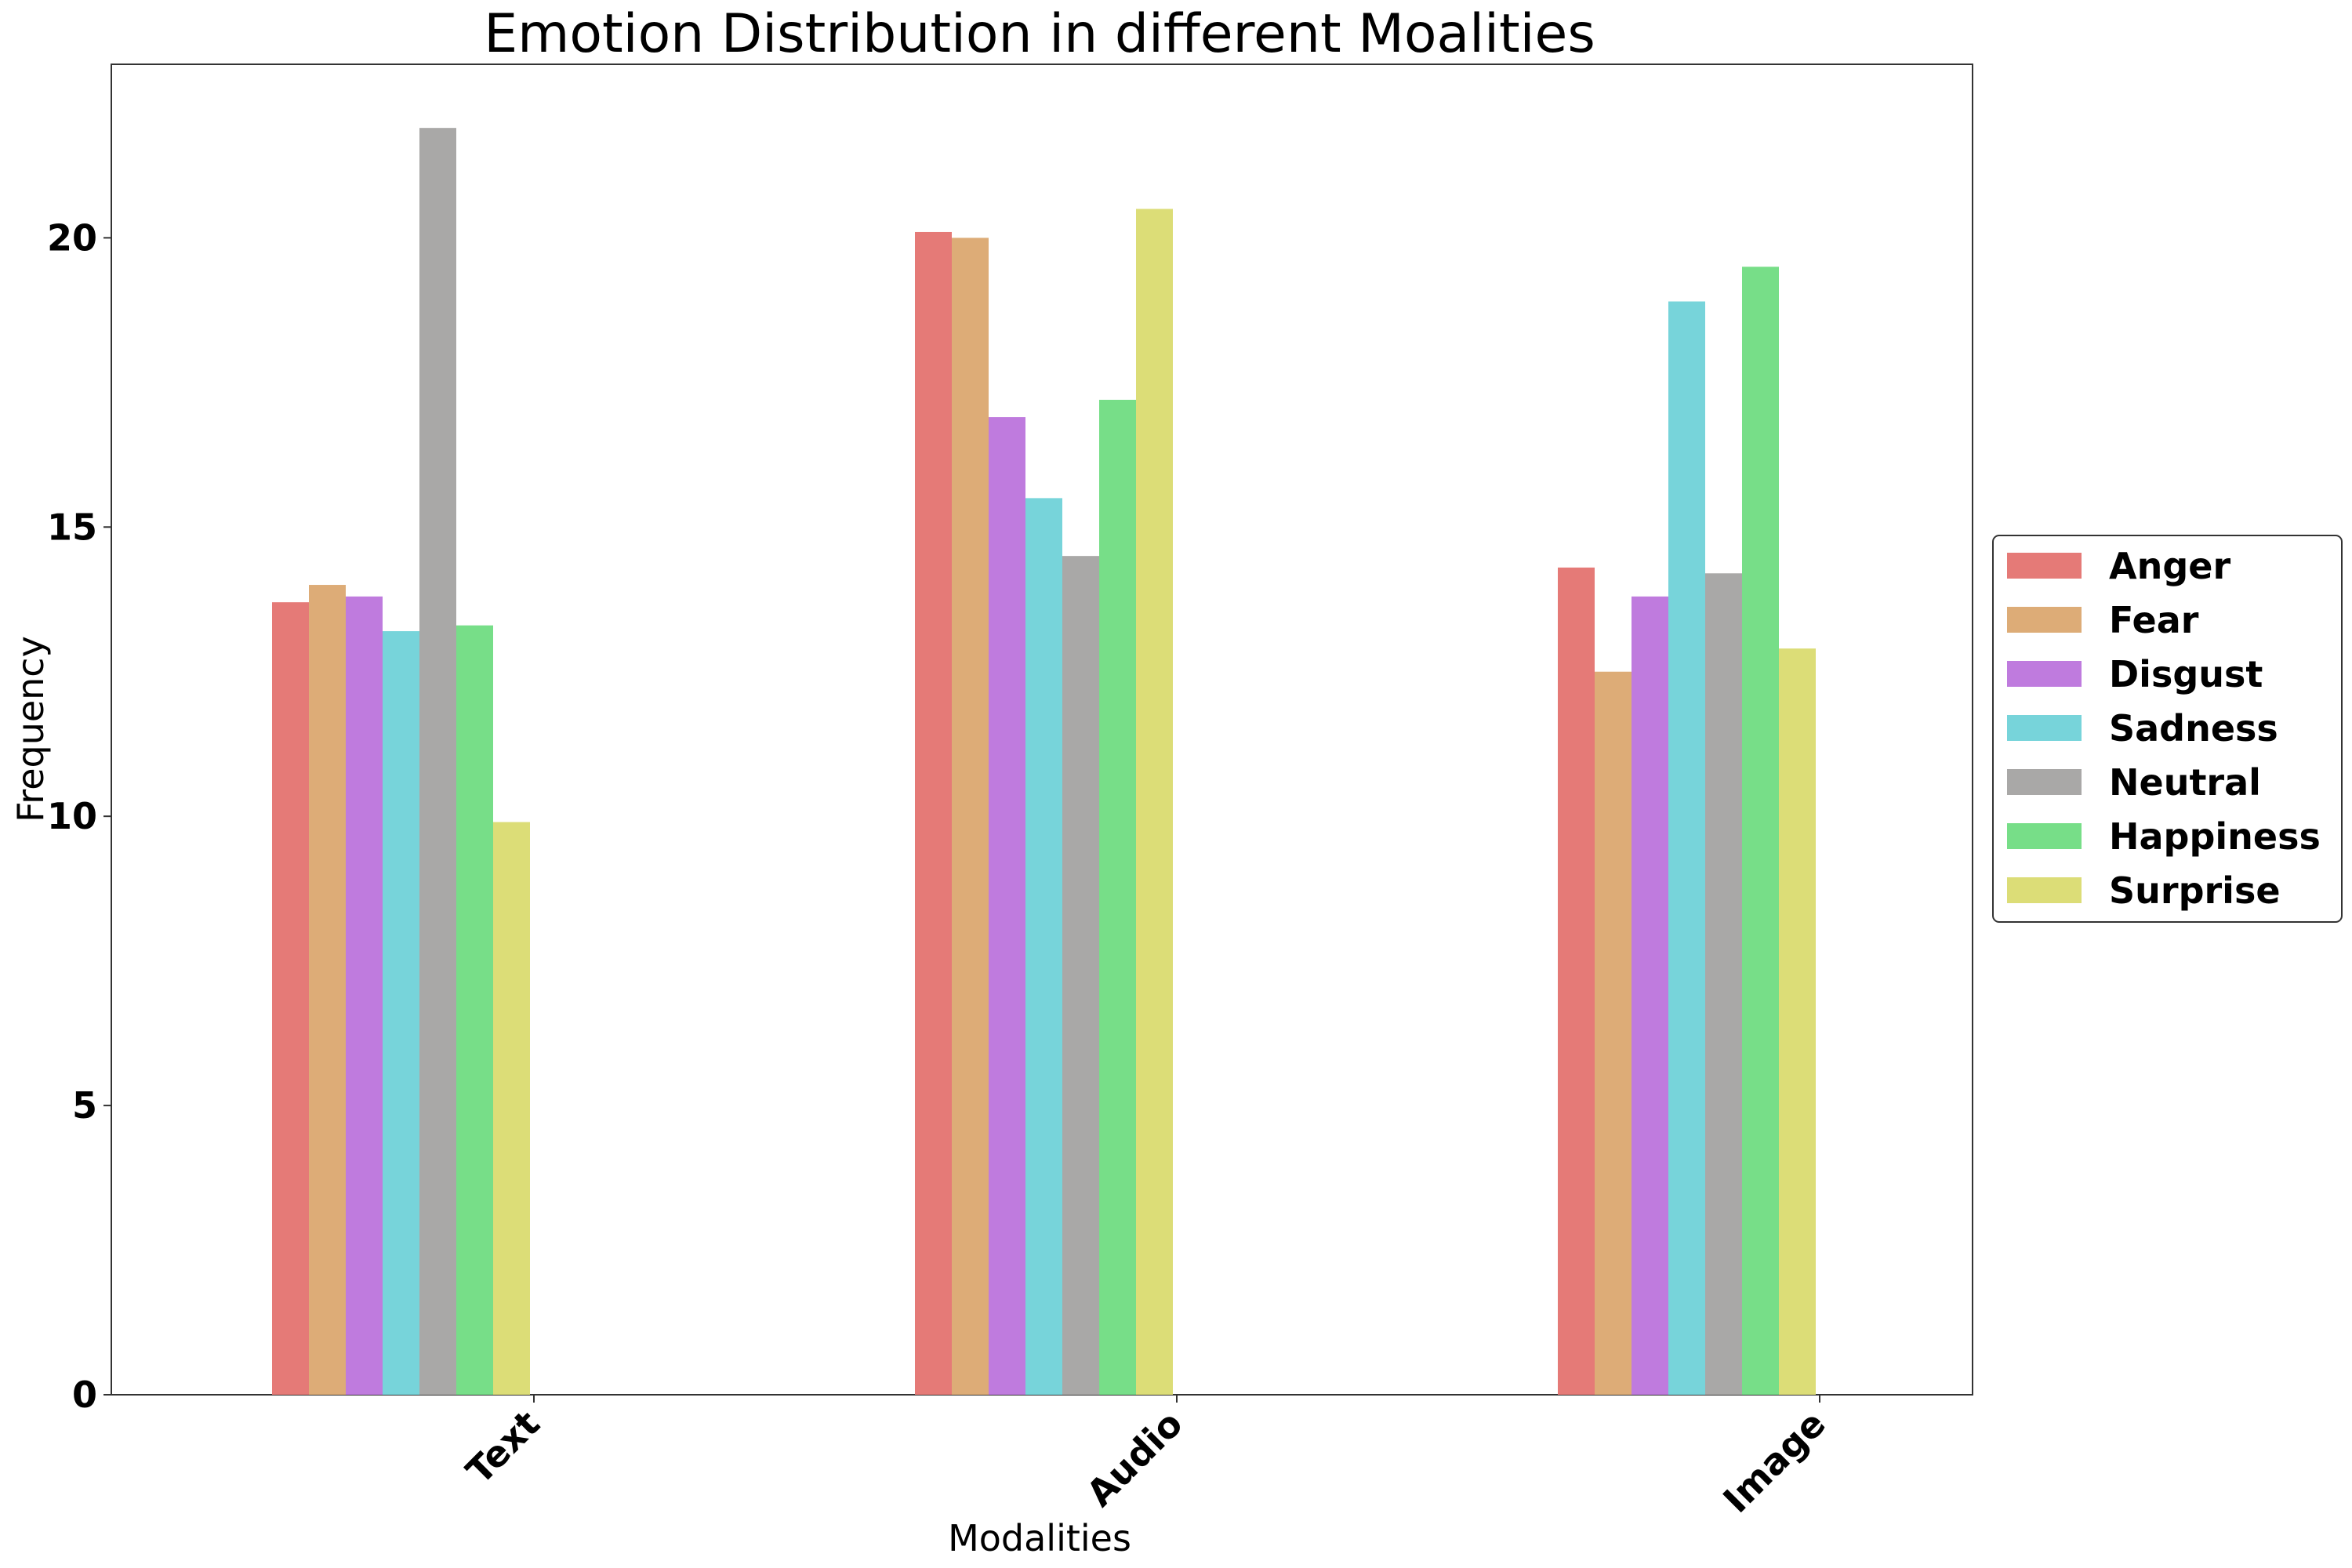  I want to click on legend-swatch-neutral, so click(2044, 782).